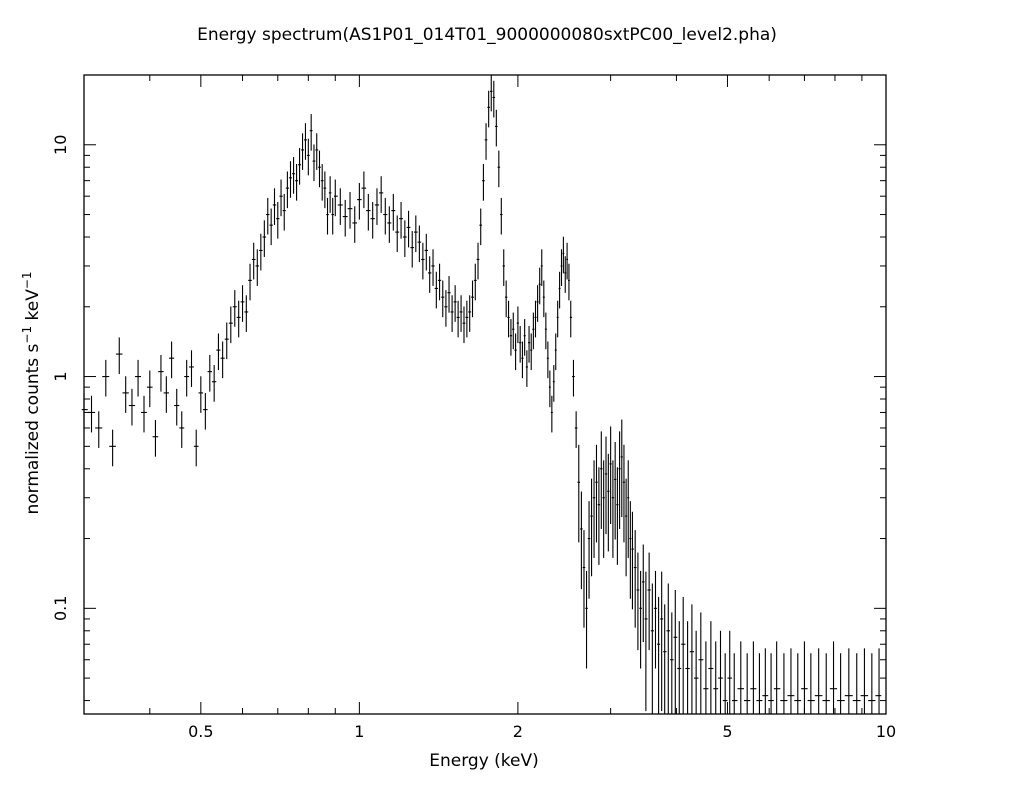 This screenshot has width=1023, height=786. Describe the element at coordinates (200, 731) in the screenshot. I see `x-tick-label: 0.5` at that location.